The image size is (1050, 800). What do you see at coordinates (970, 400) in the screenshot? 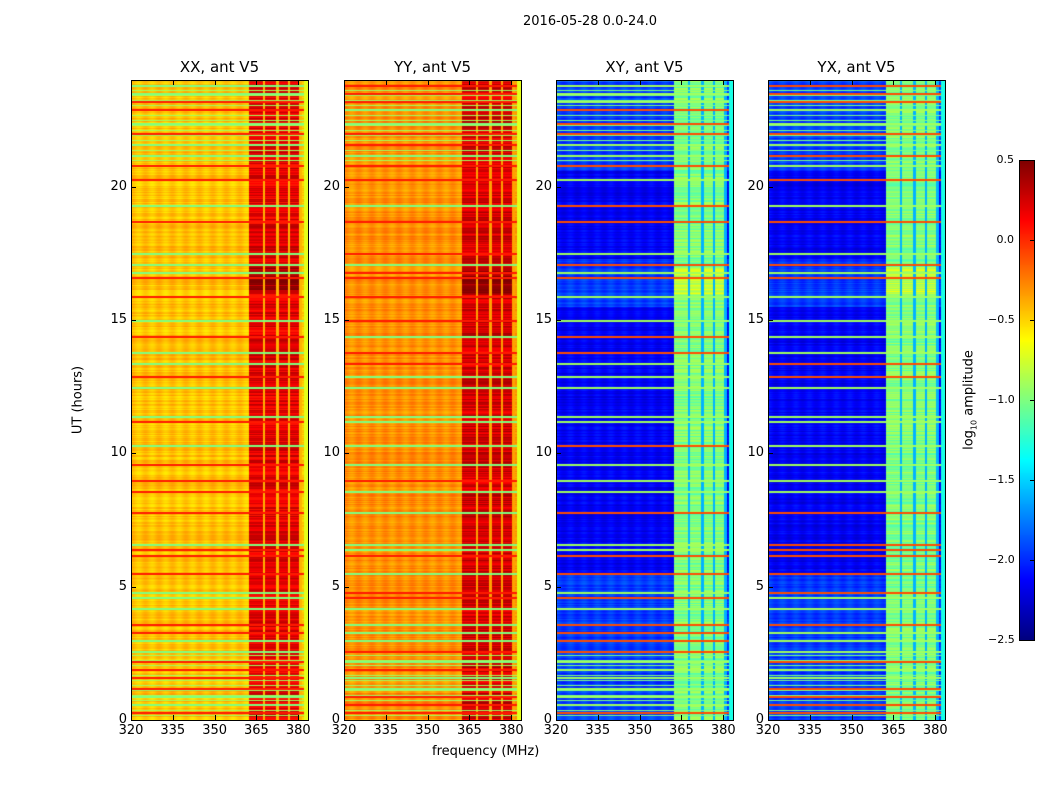
I see `colorbar-label: log10 amplitude` at bounding box center [970, 400].